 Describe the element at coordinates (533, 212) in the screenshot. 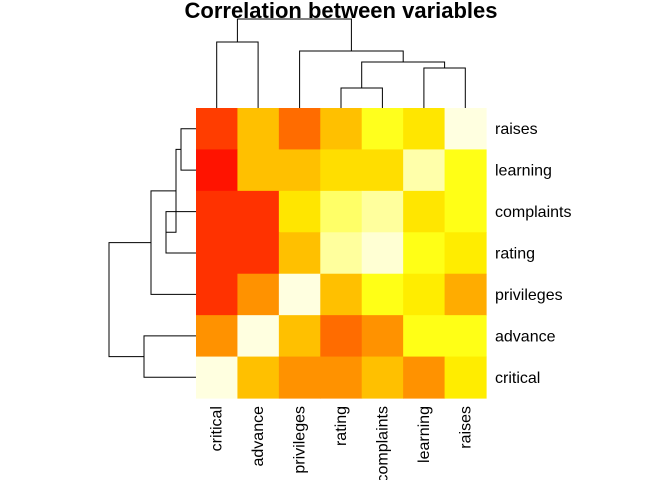

I see `row-label-complaints: complaints` at that location.